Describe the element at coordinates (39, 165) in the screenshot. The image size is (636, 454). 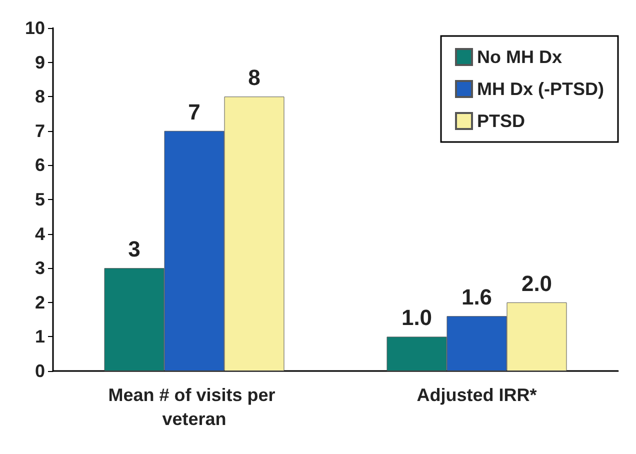
I see `y-tick-label: 6` at that location.